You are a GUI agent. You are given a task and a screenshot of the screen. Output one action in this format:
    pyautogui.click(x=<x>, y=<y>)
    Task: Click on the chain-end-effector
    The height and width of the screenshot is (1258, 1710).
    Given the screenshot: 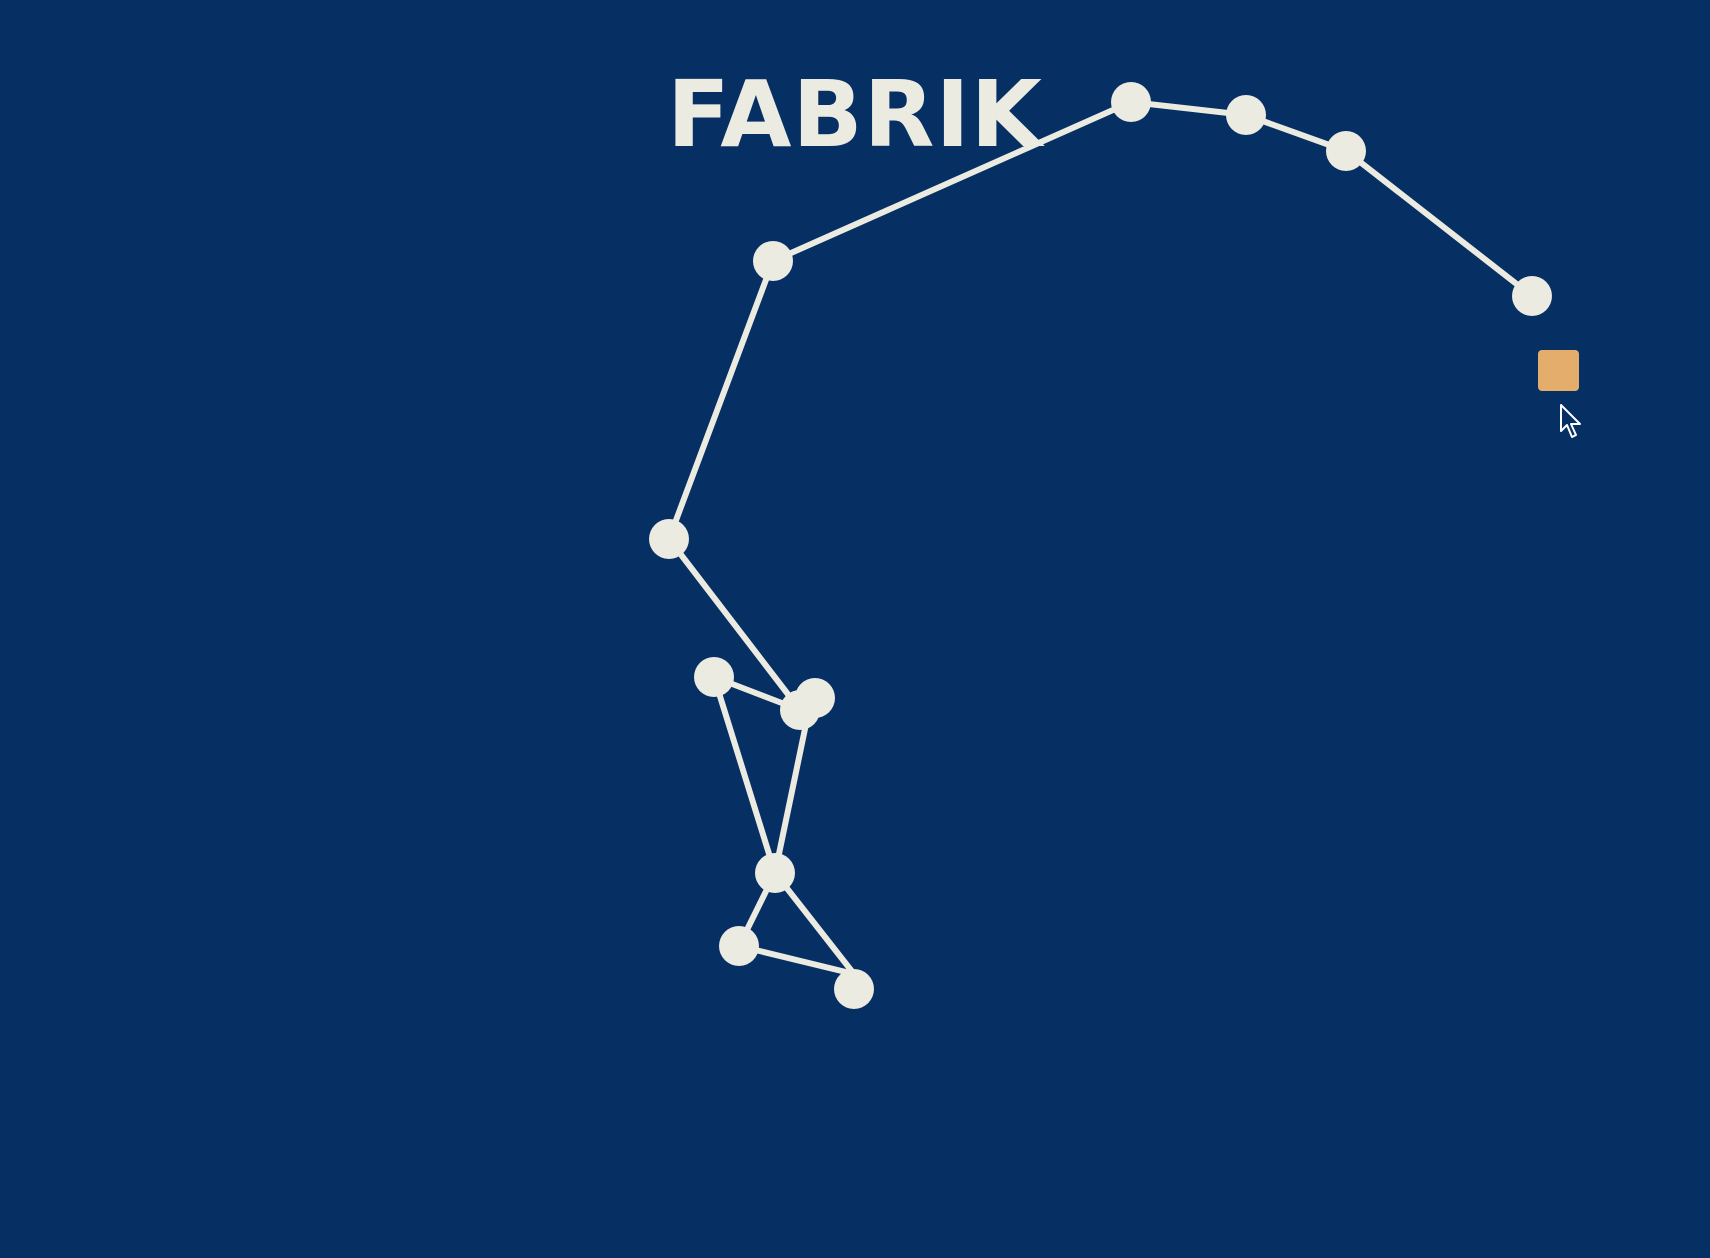 What is the action you would take?
    pyautogui.click(x=1532, y=296)
    